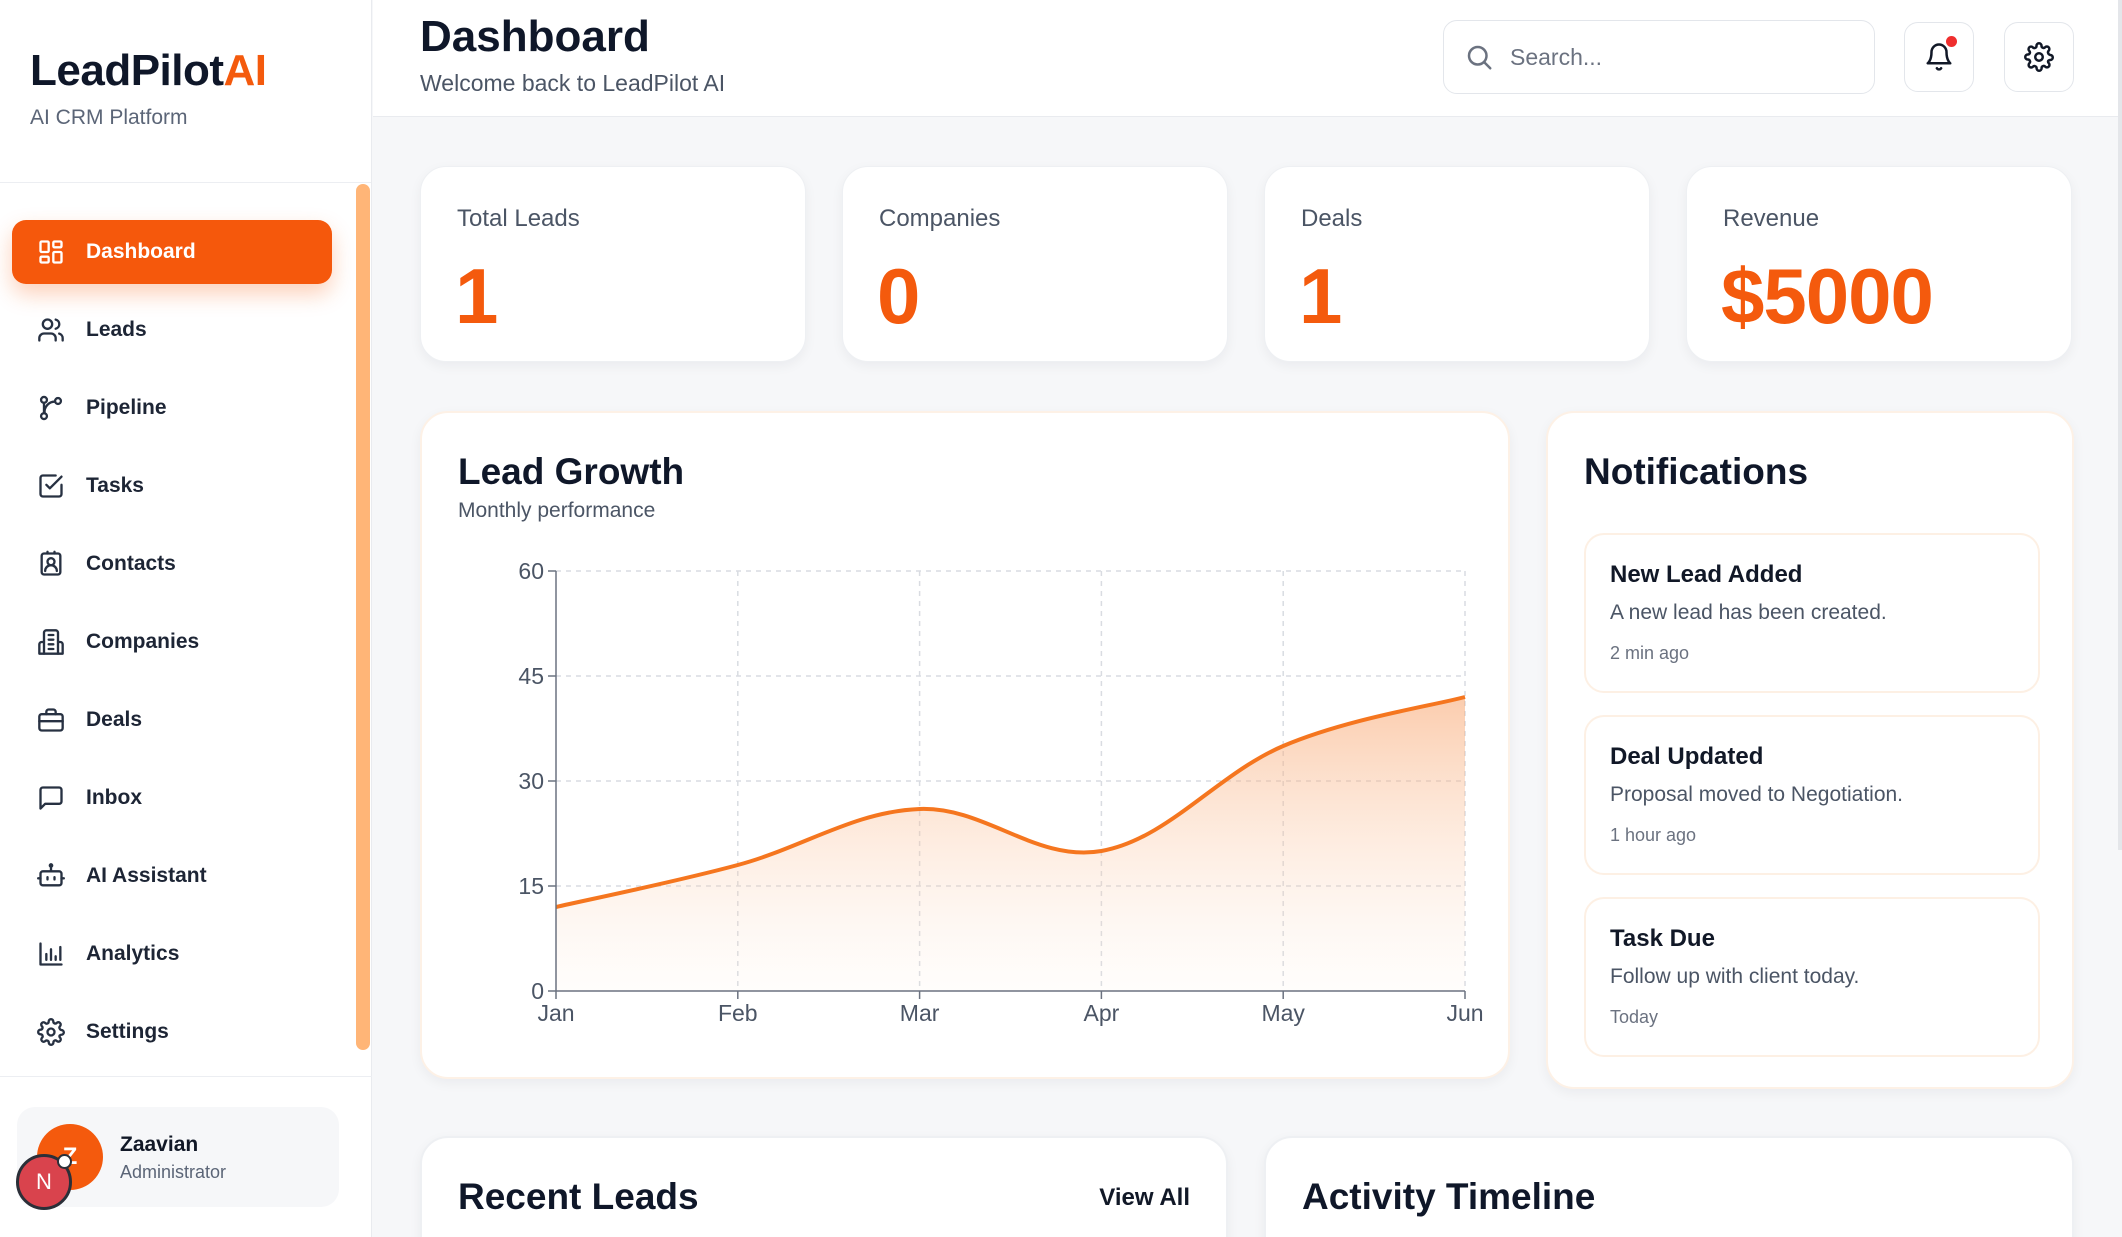 This screenshot has height=1237, width=2122. What do you see at coordinates (1457, 264) in the screenshot?
I see `stat-card-deals: Deals 1` at bounding box center [1457, 264].